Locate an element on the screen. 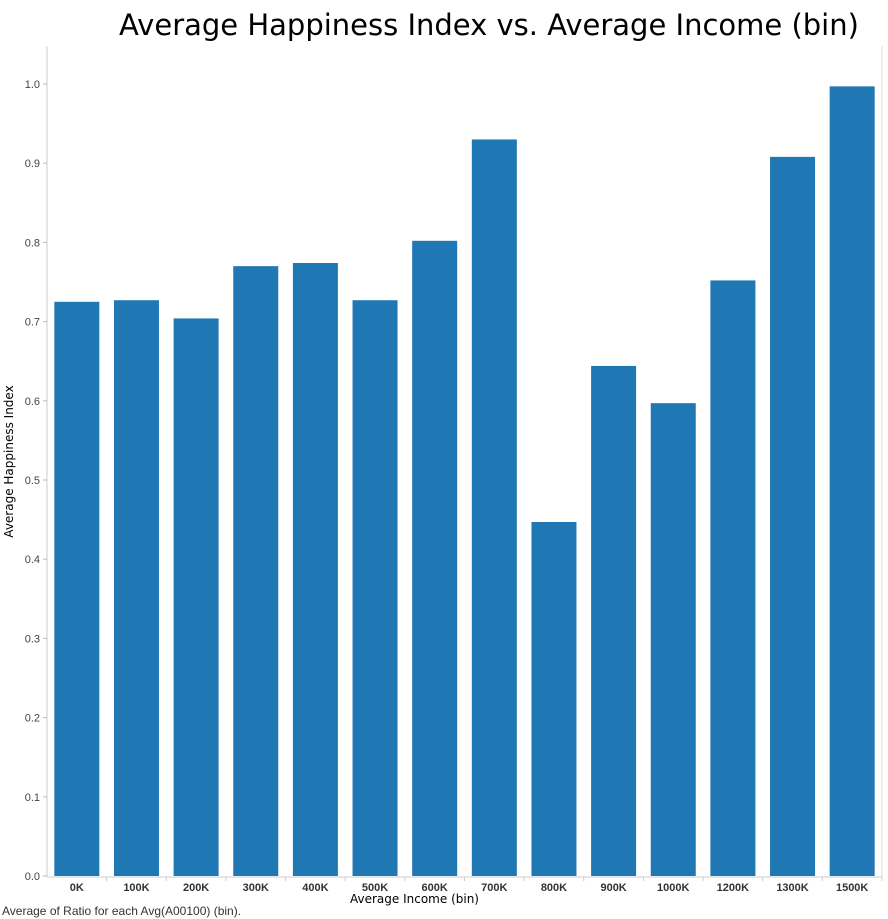  y-tick-label: 0.3 is located at coordinates (32, 639).